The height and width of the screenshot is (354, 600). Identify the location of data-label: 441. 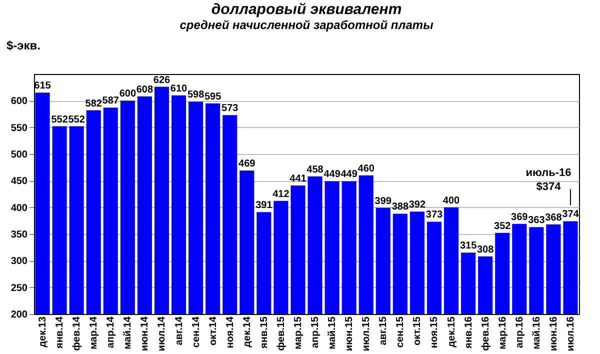
(298, 178).